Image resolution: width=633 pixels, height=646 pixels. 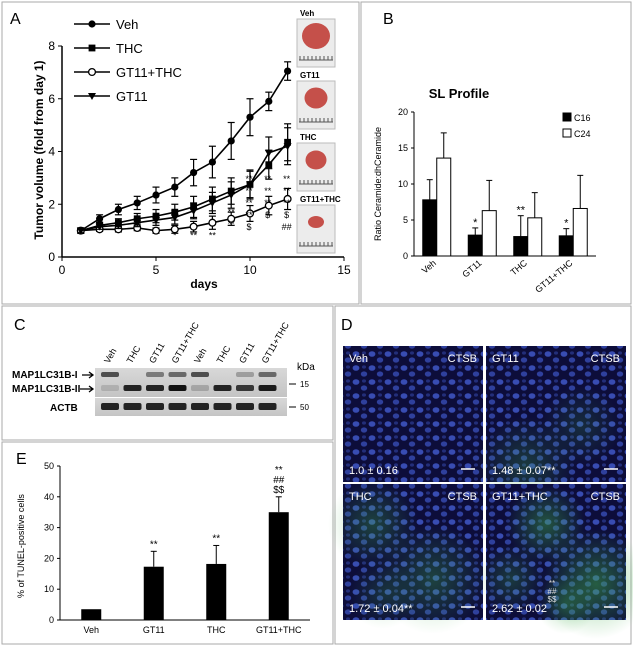 What do you see at coordinates (132, 96) in the screenshot?
I see `a-legend-label: GT11` at bounding box center [132, 96].